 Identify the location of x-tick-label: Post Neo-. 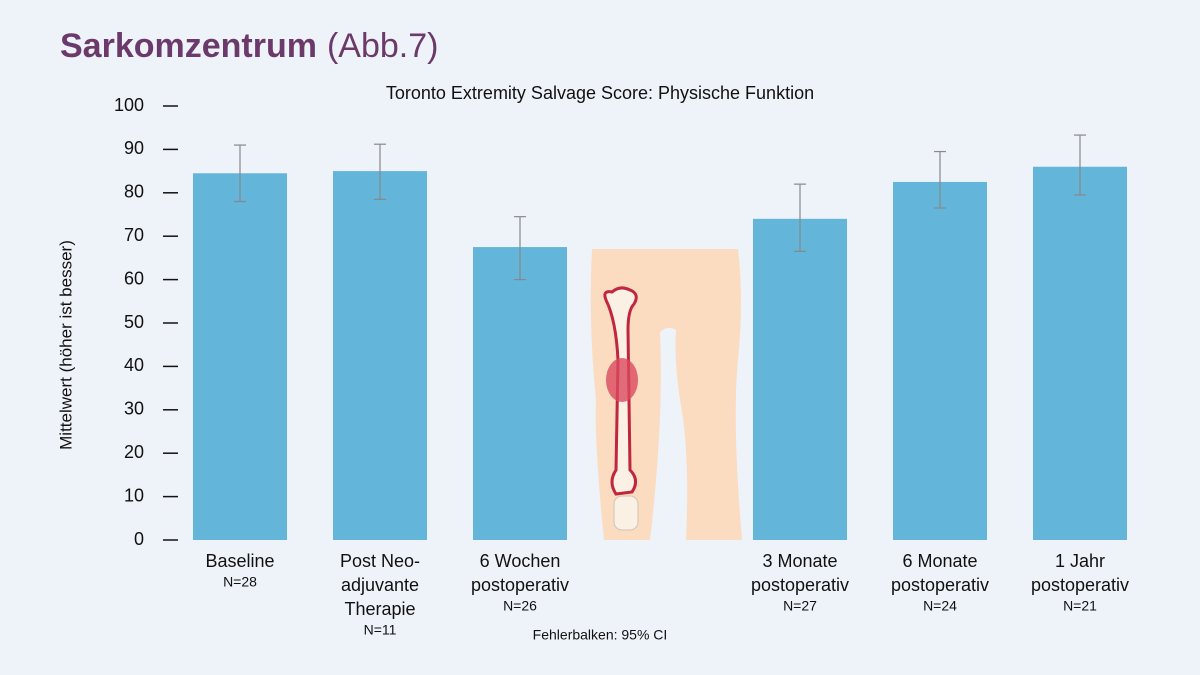
(380, 561).